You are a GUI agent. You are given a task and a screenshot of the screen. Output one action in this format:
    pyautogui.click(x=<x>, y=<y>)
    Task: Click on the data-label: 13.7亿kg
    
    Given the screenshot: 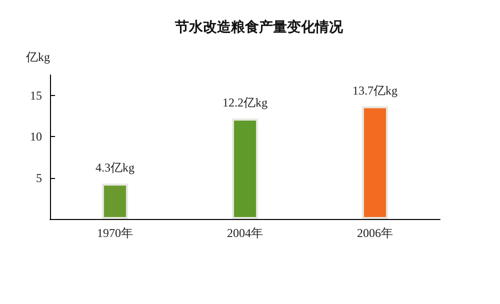 What is the action you would take?
    pyautogui.click(x=375, y=90)
    